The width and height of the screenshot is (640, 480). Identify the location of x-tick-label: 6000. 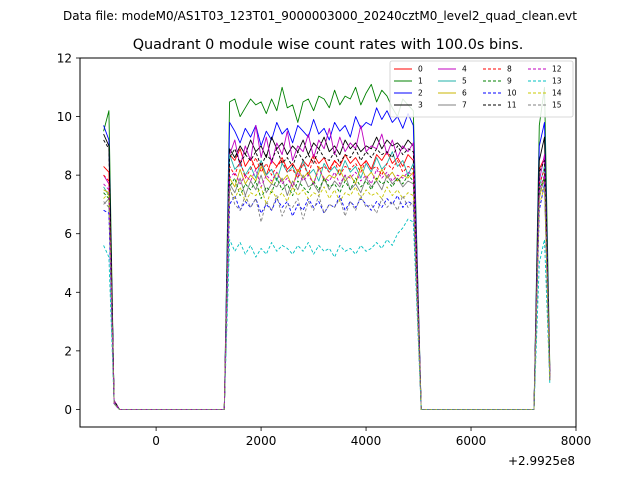
(471, 441).